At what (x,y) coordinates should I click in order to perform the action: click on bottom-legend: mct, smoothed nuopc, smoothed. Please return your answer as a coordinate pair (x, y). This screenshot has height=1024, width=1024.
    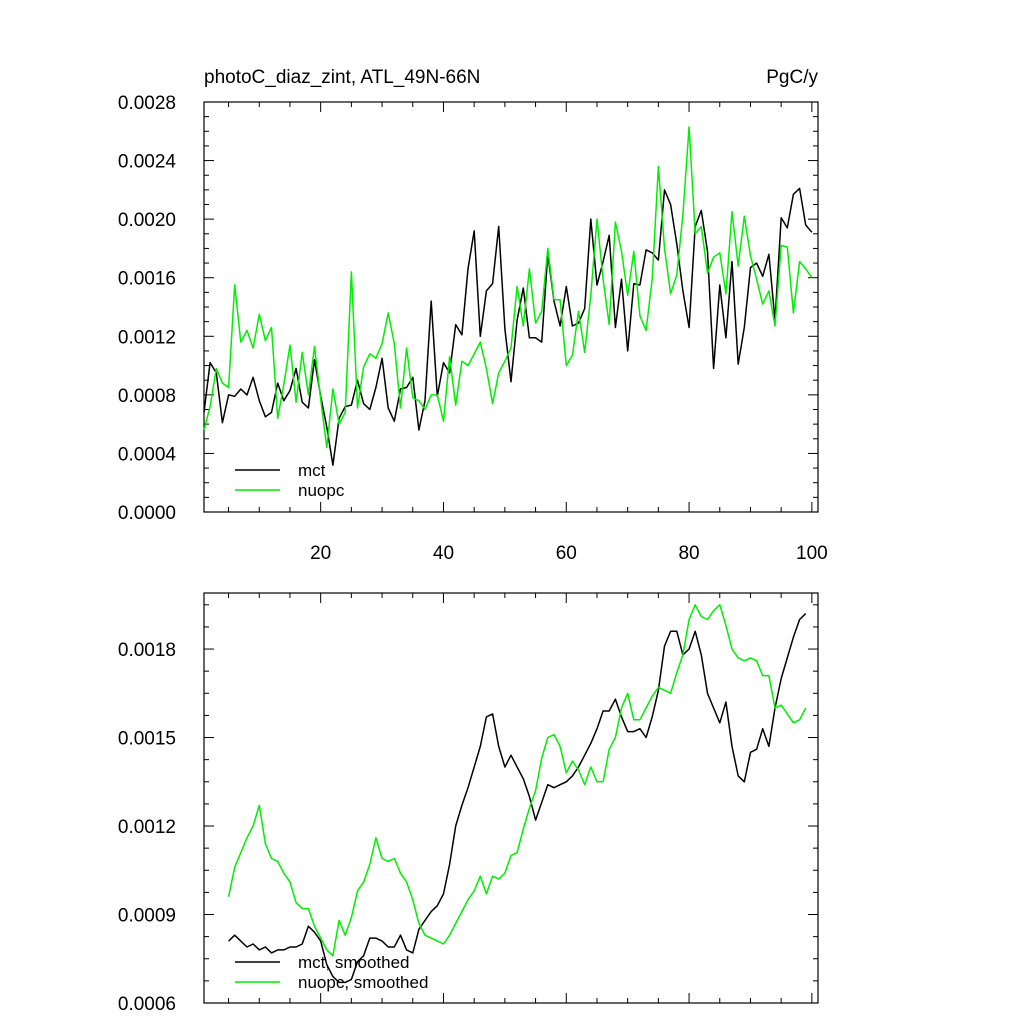
    Looking at the image, I should click on (331, 972).